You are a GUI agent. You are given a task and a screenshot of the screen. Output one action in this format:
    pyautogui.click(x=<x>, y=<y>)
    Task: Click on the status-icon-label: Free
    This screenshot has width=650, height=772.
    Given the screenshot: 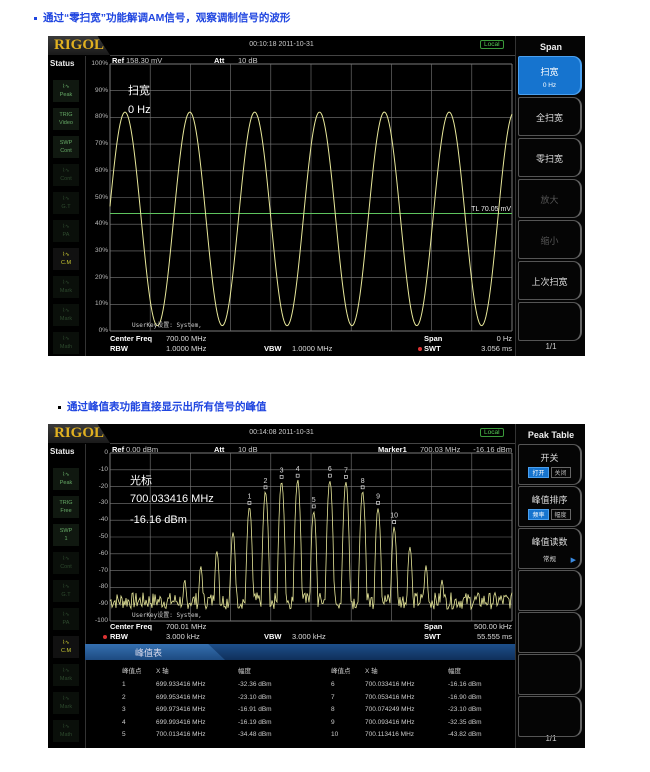 What is the action you would take?
    pyautogui.click(x=66, y=511)
    